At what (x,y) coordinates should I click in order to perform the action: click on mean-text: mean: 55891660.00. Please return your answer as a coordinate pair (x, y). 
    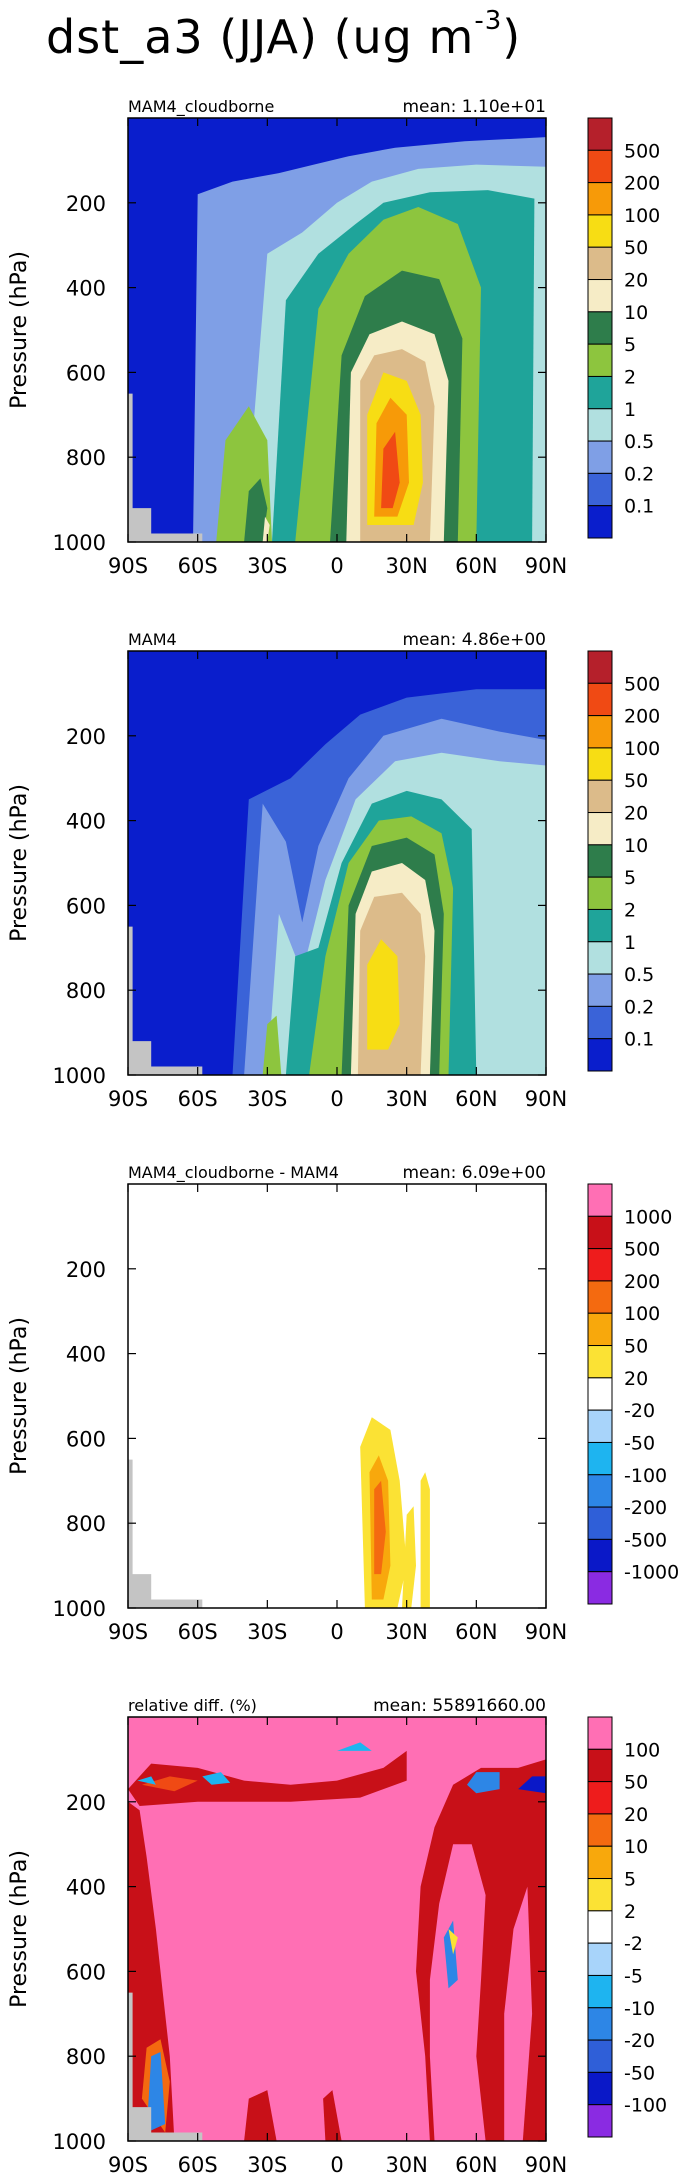
    Looking at the image, I should click on (459, 1706).